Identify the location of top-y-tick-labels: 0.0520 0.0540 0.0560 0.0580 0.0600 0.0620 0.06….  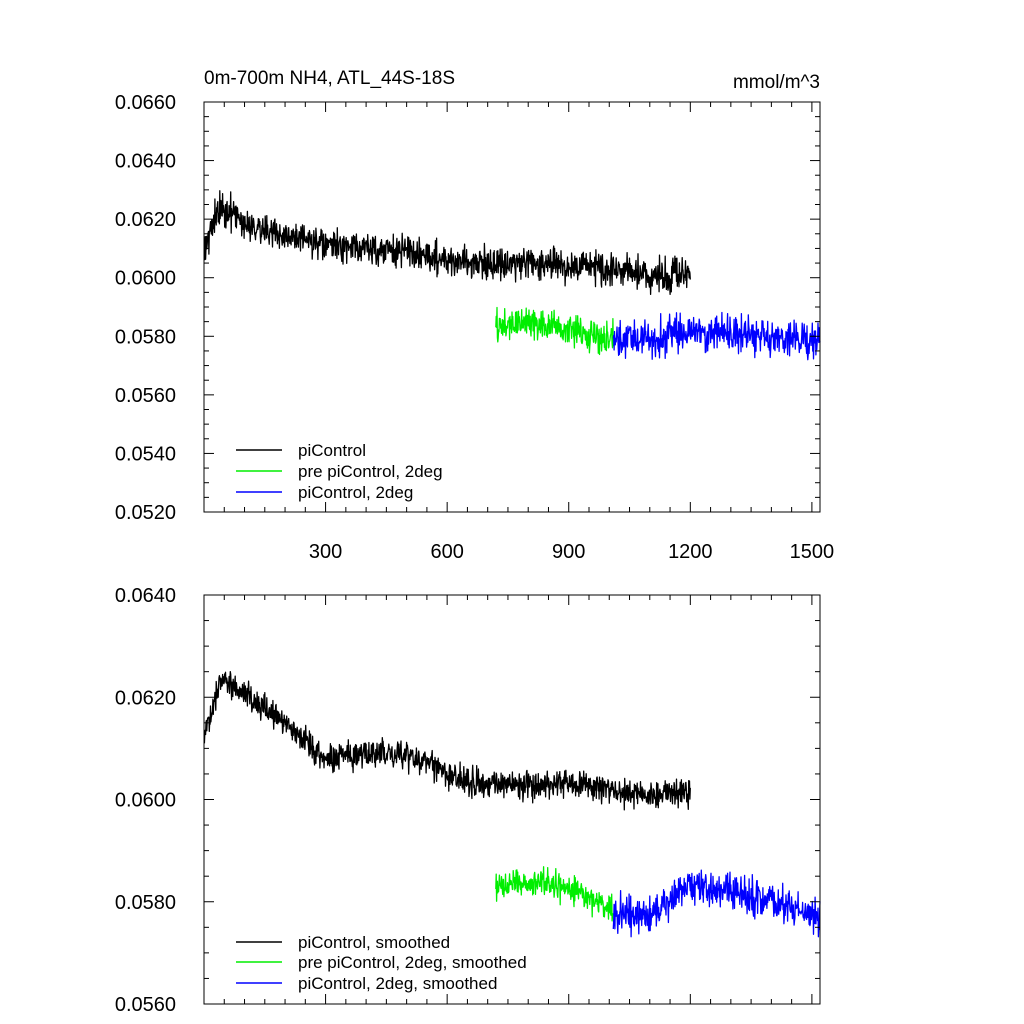
(145, 308).